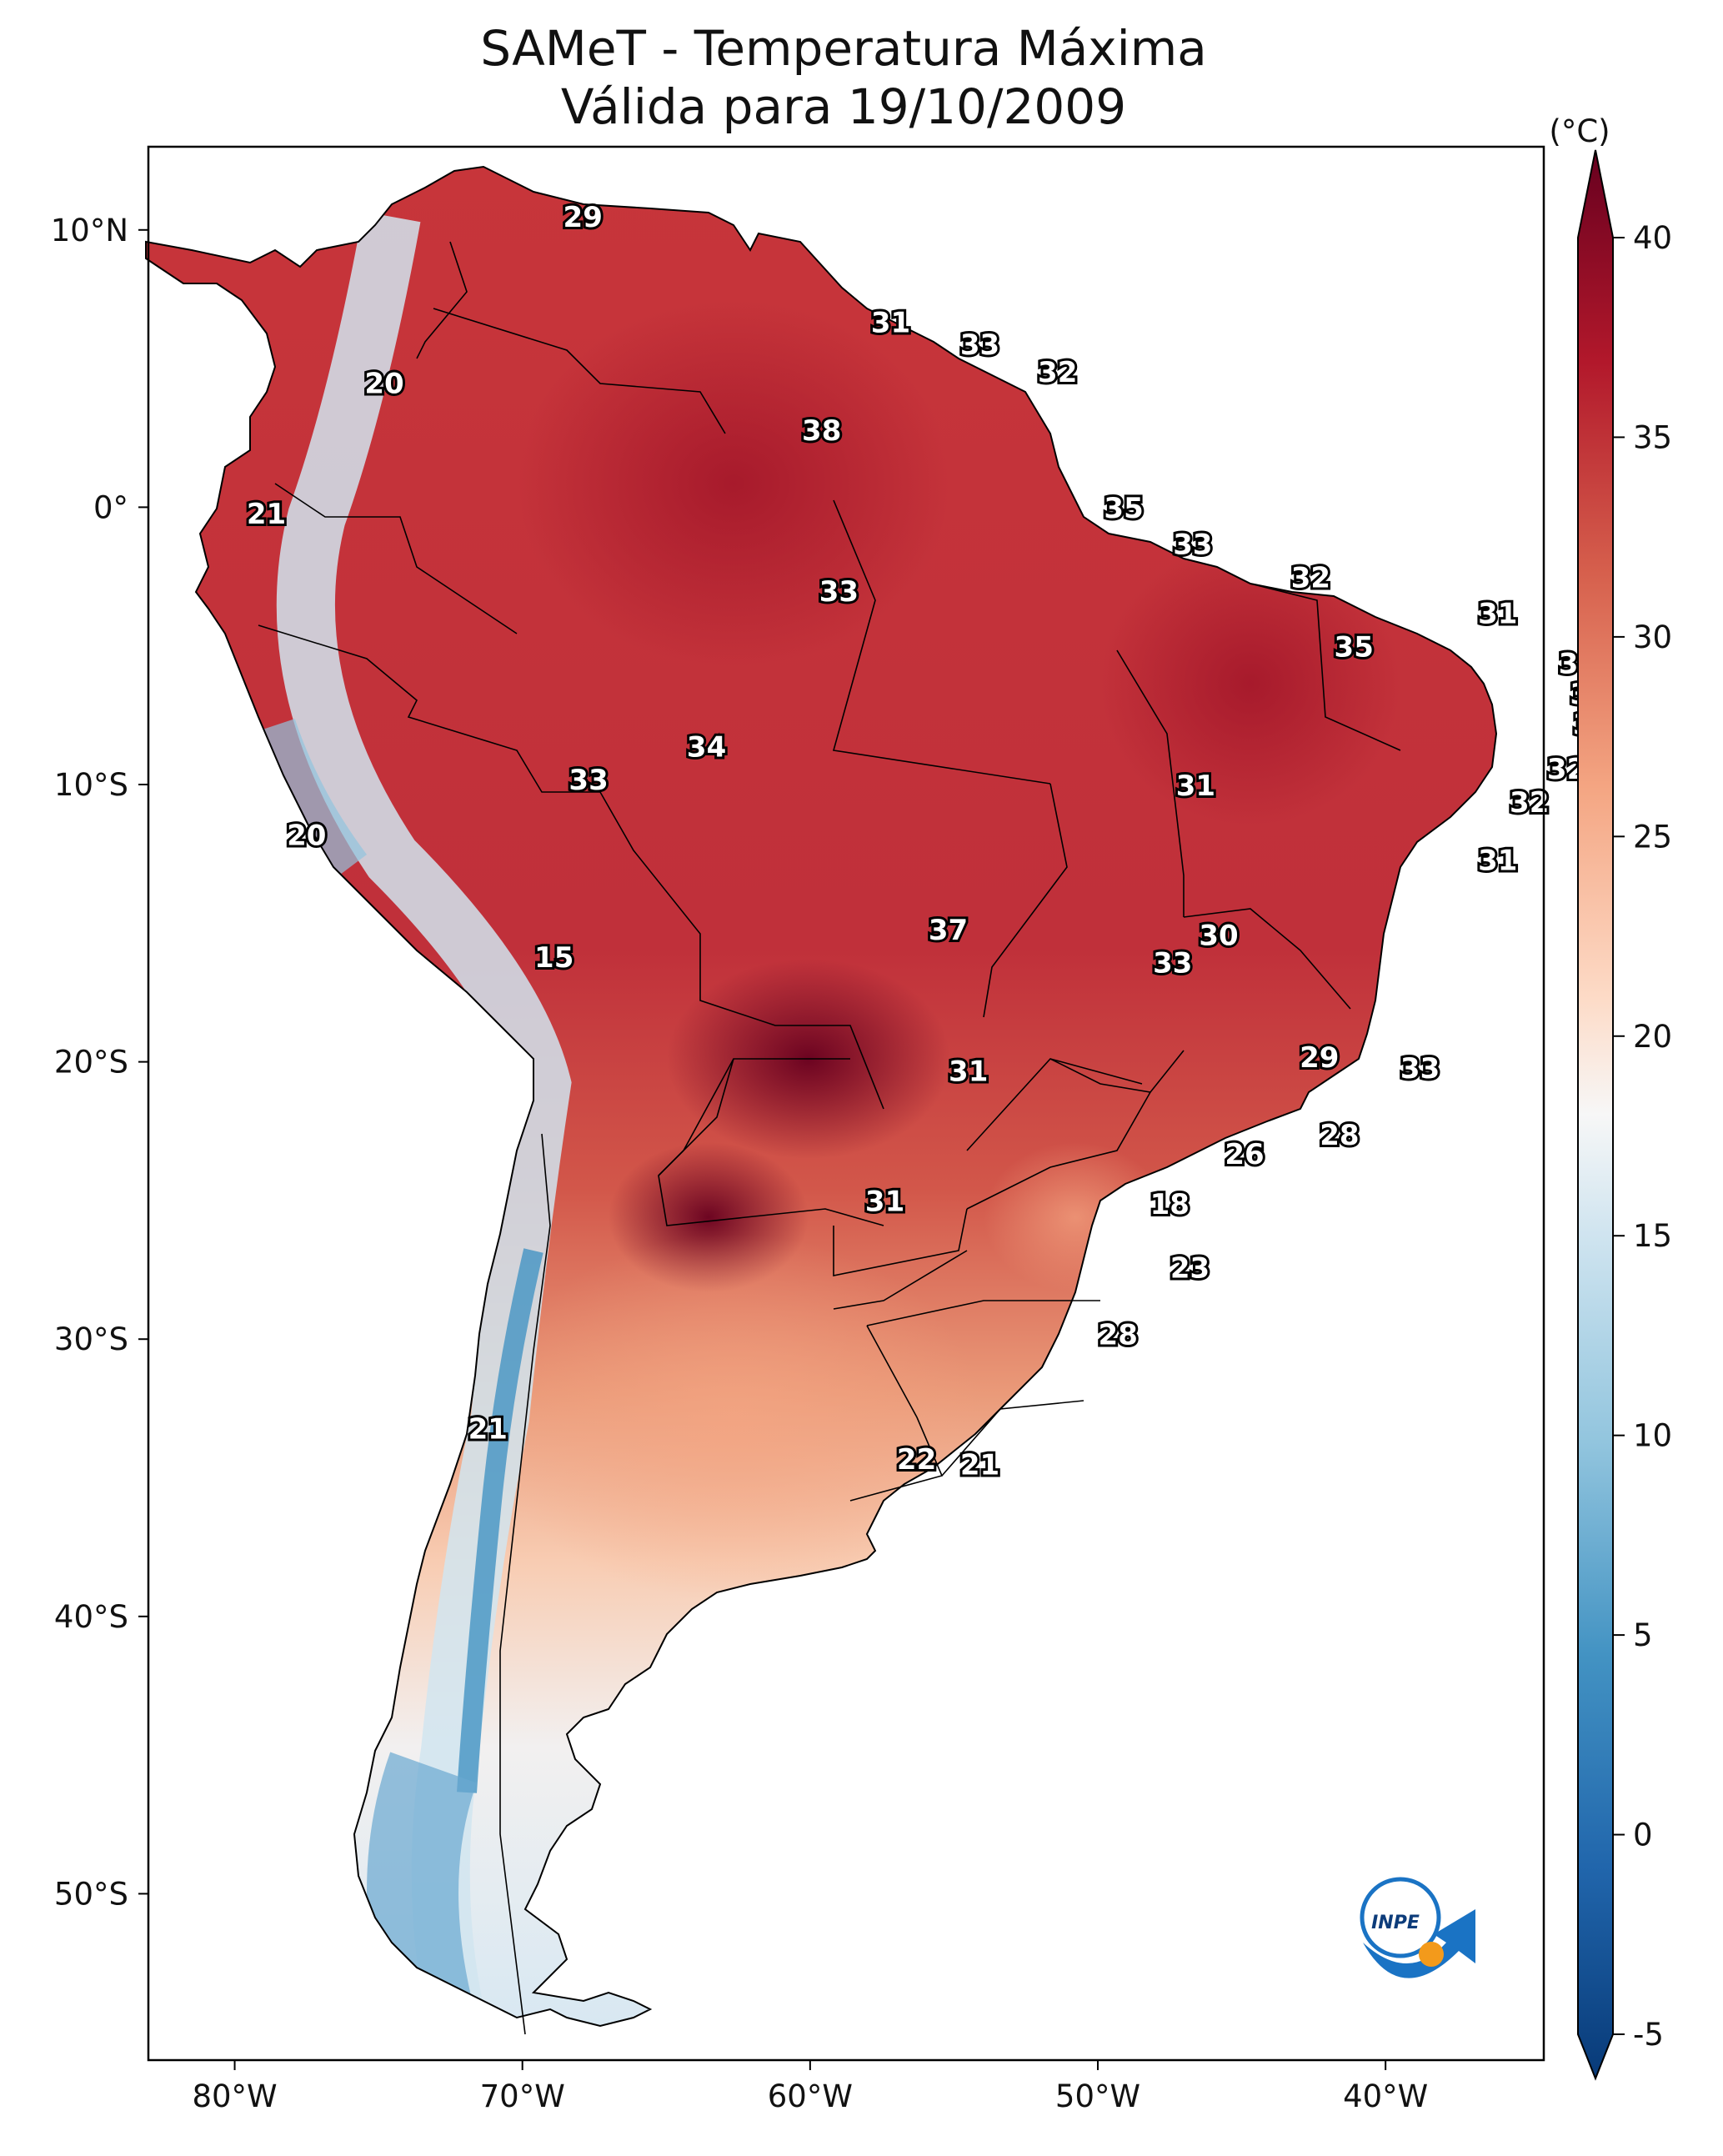  I want to click on colorbar-unit: (°C), so click(1579, 131).